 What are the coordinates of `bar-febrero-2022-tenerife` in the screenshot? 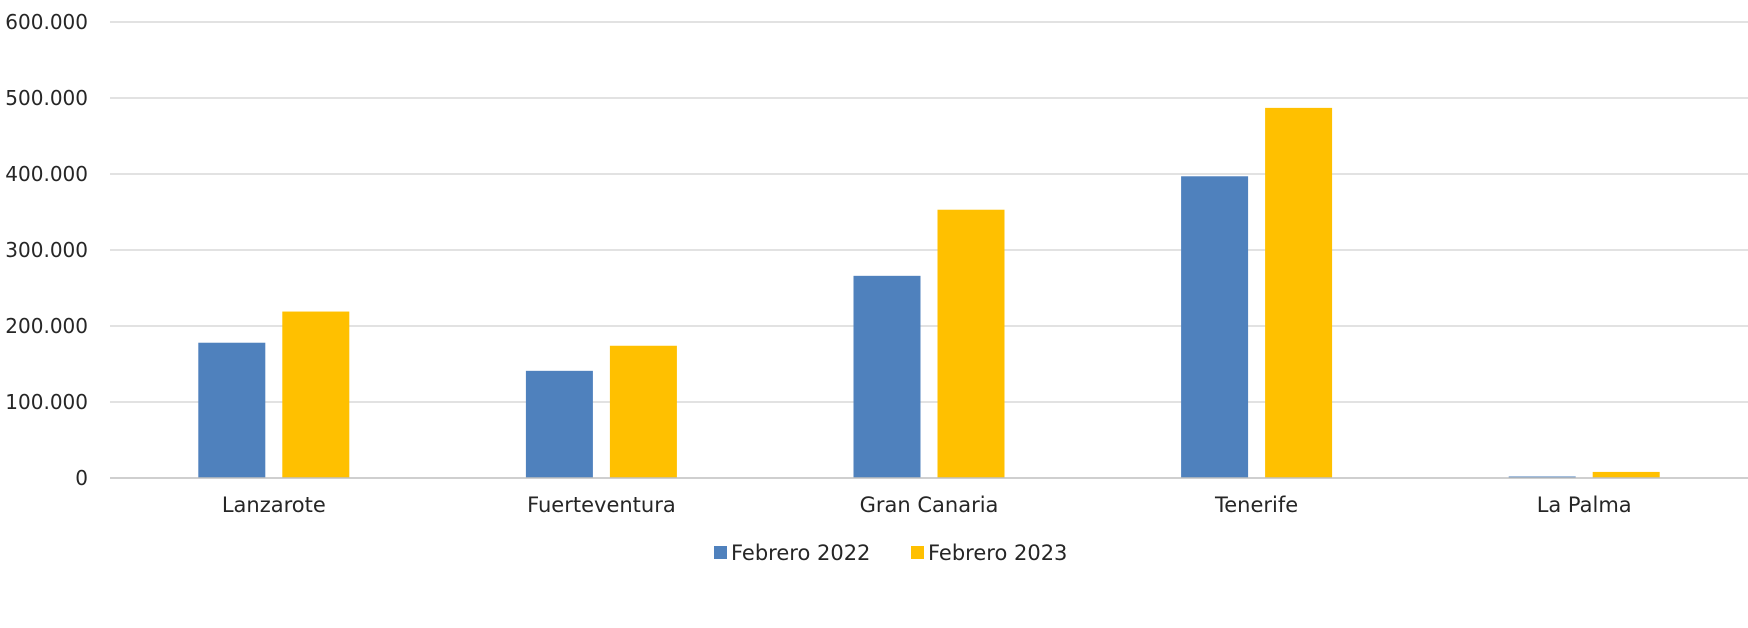 It's located at (1215, 327).